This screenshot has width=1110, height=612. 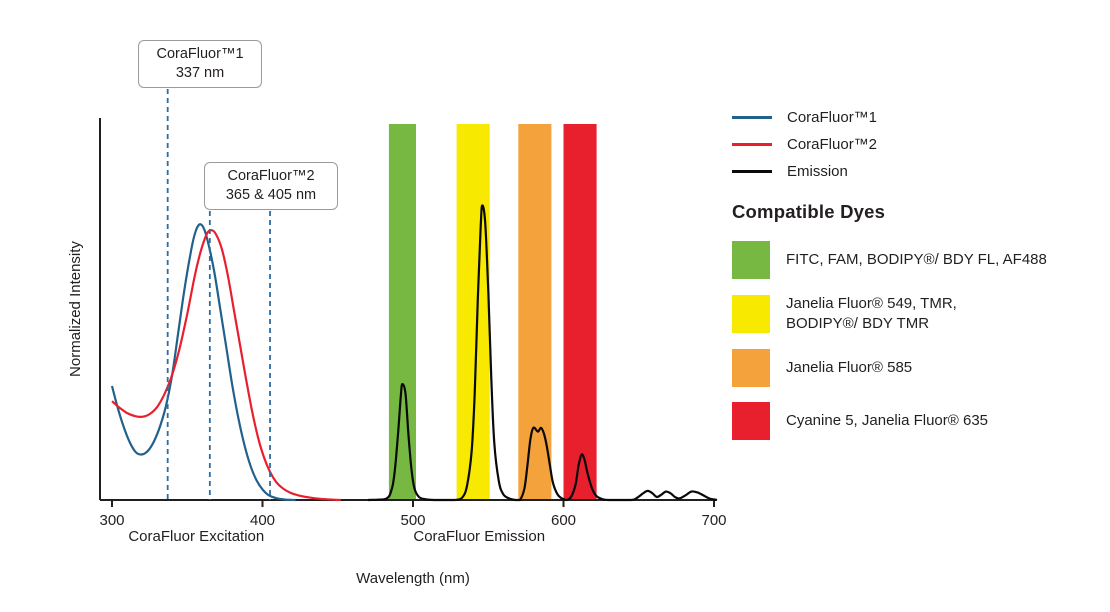 What do you see at coordinates (917, 117) in the screenshot?
I see `legend-item-corafluor1: CoraFluor™1` at bounding box center [917, 117].